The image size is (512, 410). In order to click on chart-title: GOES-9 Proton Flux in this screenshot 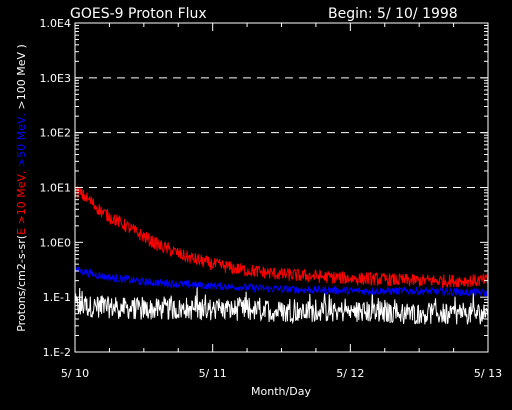, I will do `click(138, 14)`.